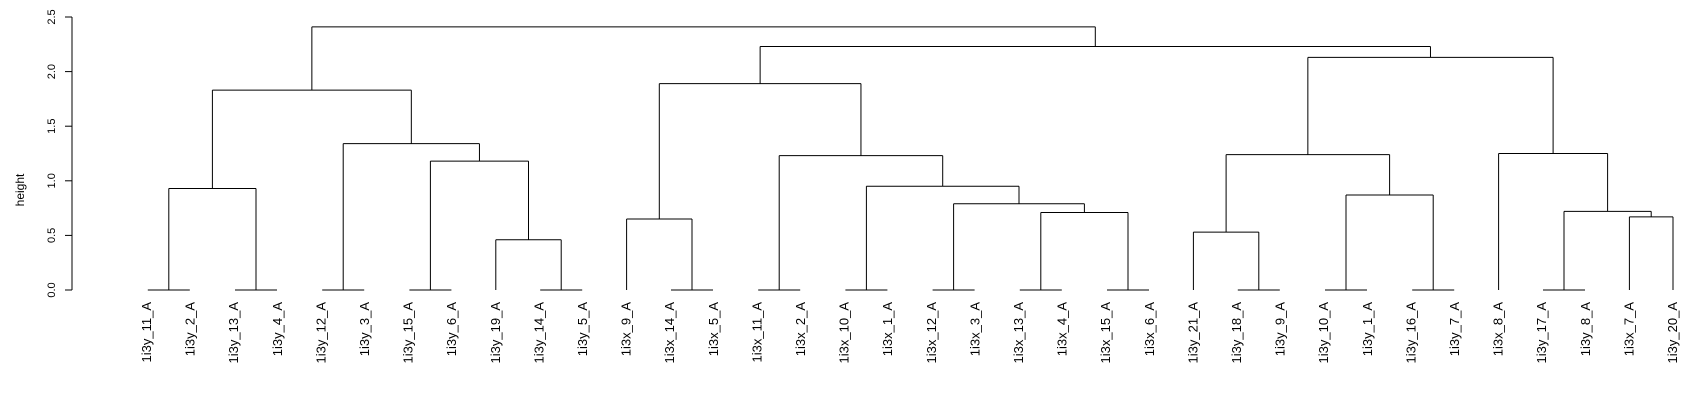 The height and width of the screenshot is (400, 1700). Describe the element at coordinates (1062, 329) in the screenshot. I see `leaf-label: 1i3x_4_A` at that location.